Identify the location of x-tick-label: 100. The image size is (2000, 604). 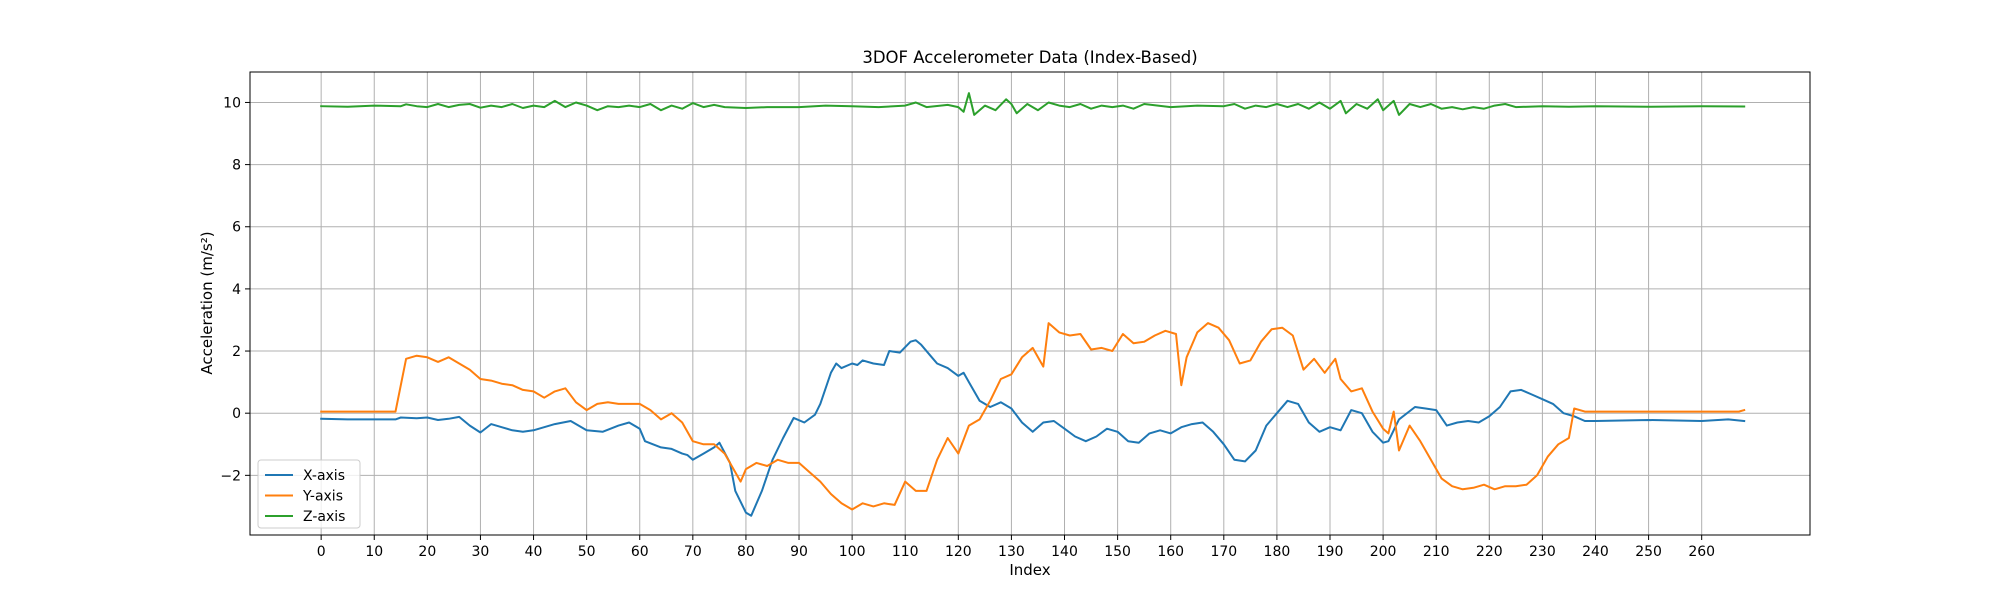
(852, 552).